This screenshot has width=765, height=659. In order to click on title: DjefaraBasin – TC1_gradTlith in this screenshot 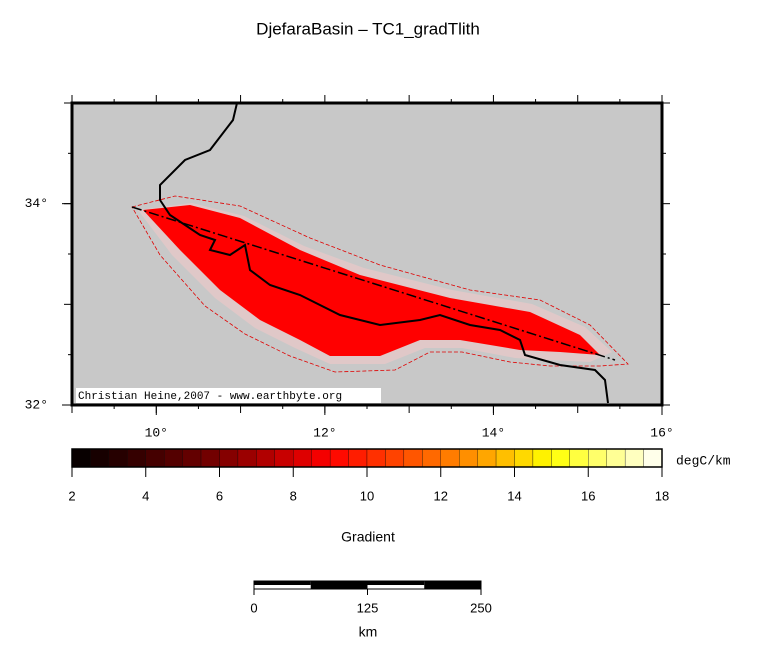, I will do `click(368, 28)`.